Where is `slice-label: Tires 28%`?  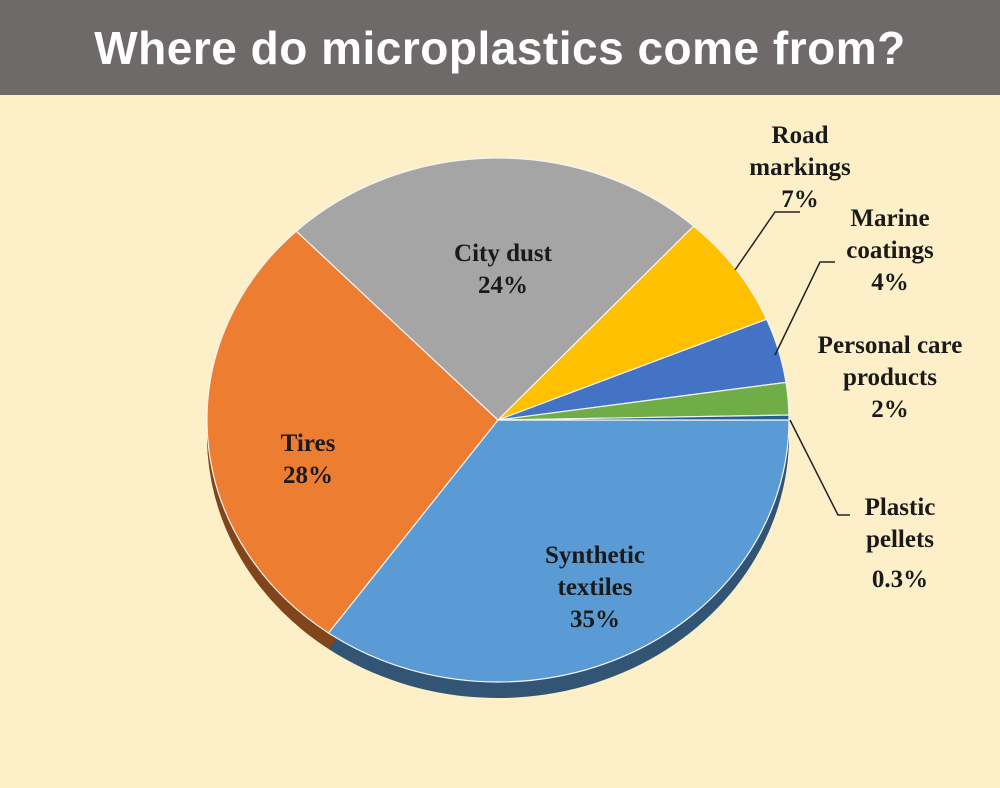
slice-label: Tires 28% is located at coordinates (308, 460).